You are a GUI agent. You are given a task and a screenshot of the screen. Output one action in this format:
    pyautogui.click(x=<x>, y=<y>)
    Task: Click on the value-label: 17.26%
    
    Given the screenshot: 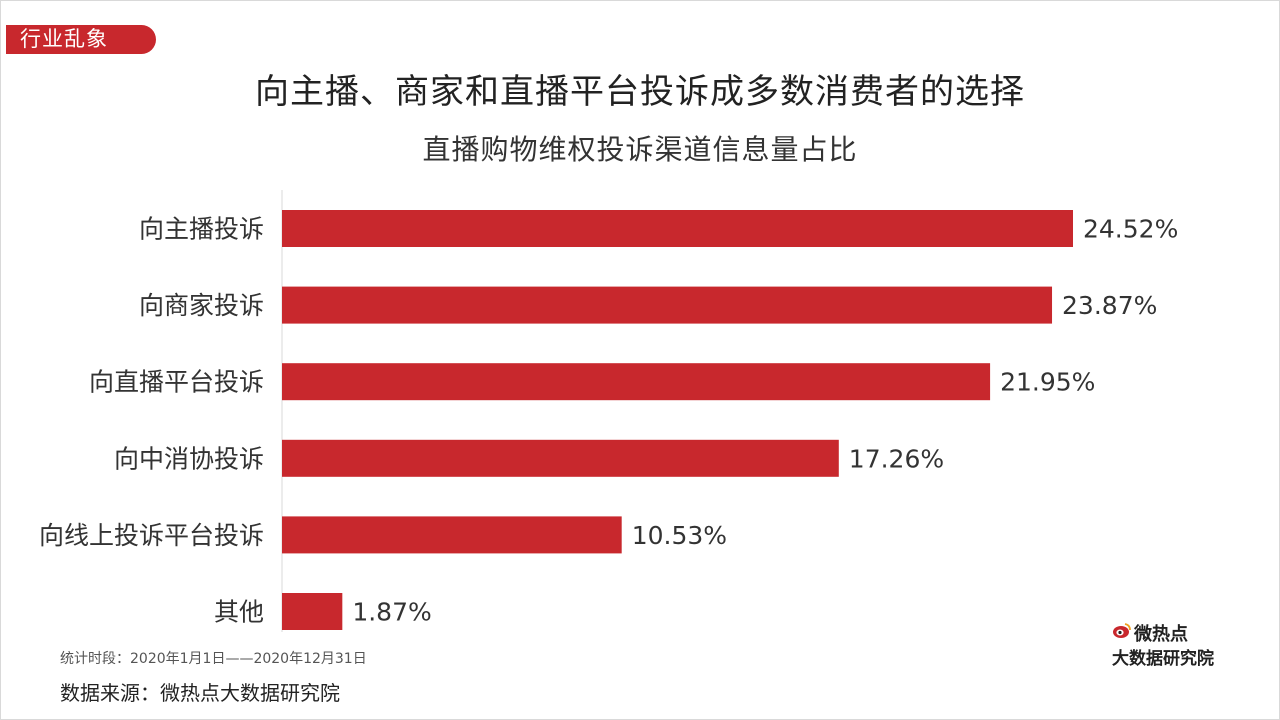 What is the action you would take?
    pyautogui.click(x=896, y=458)
    